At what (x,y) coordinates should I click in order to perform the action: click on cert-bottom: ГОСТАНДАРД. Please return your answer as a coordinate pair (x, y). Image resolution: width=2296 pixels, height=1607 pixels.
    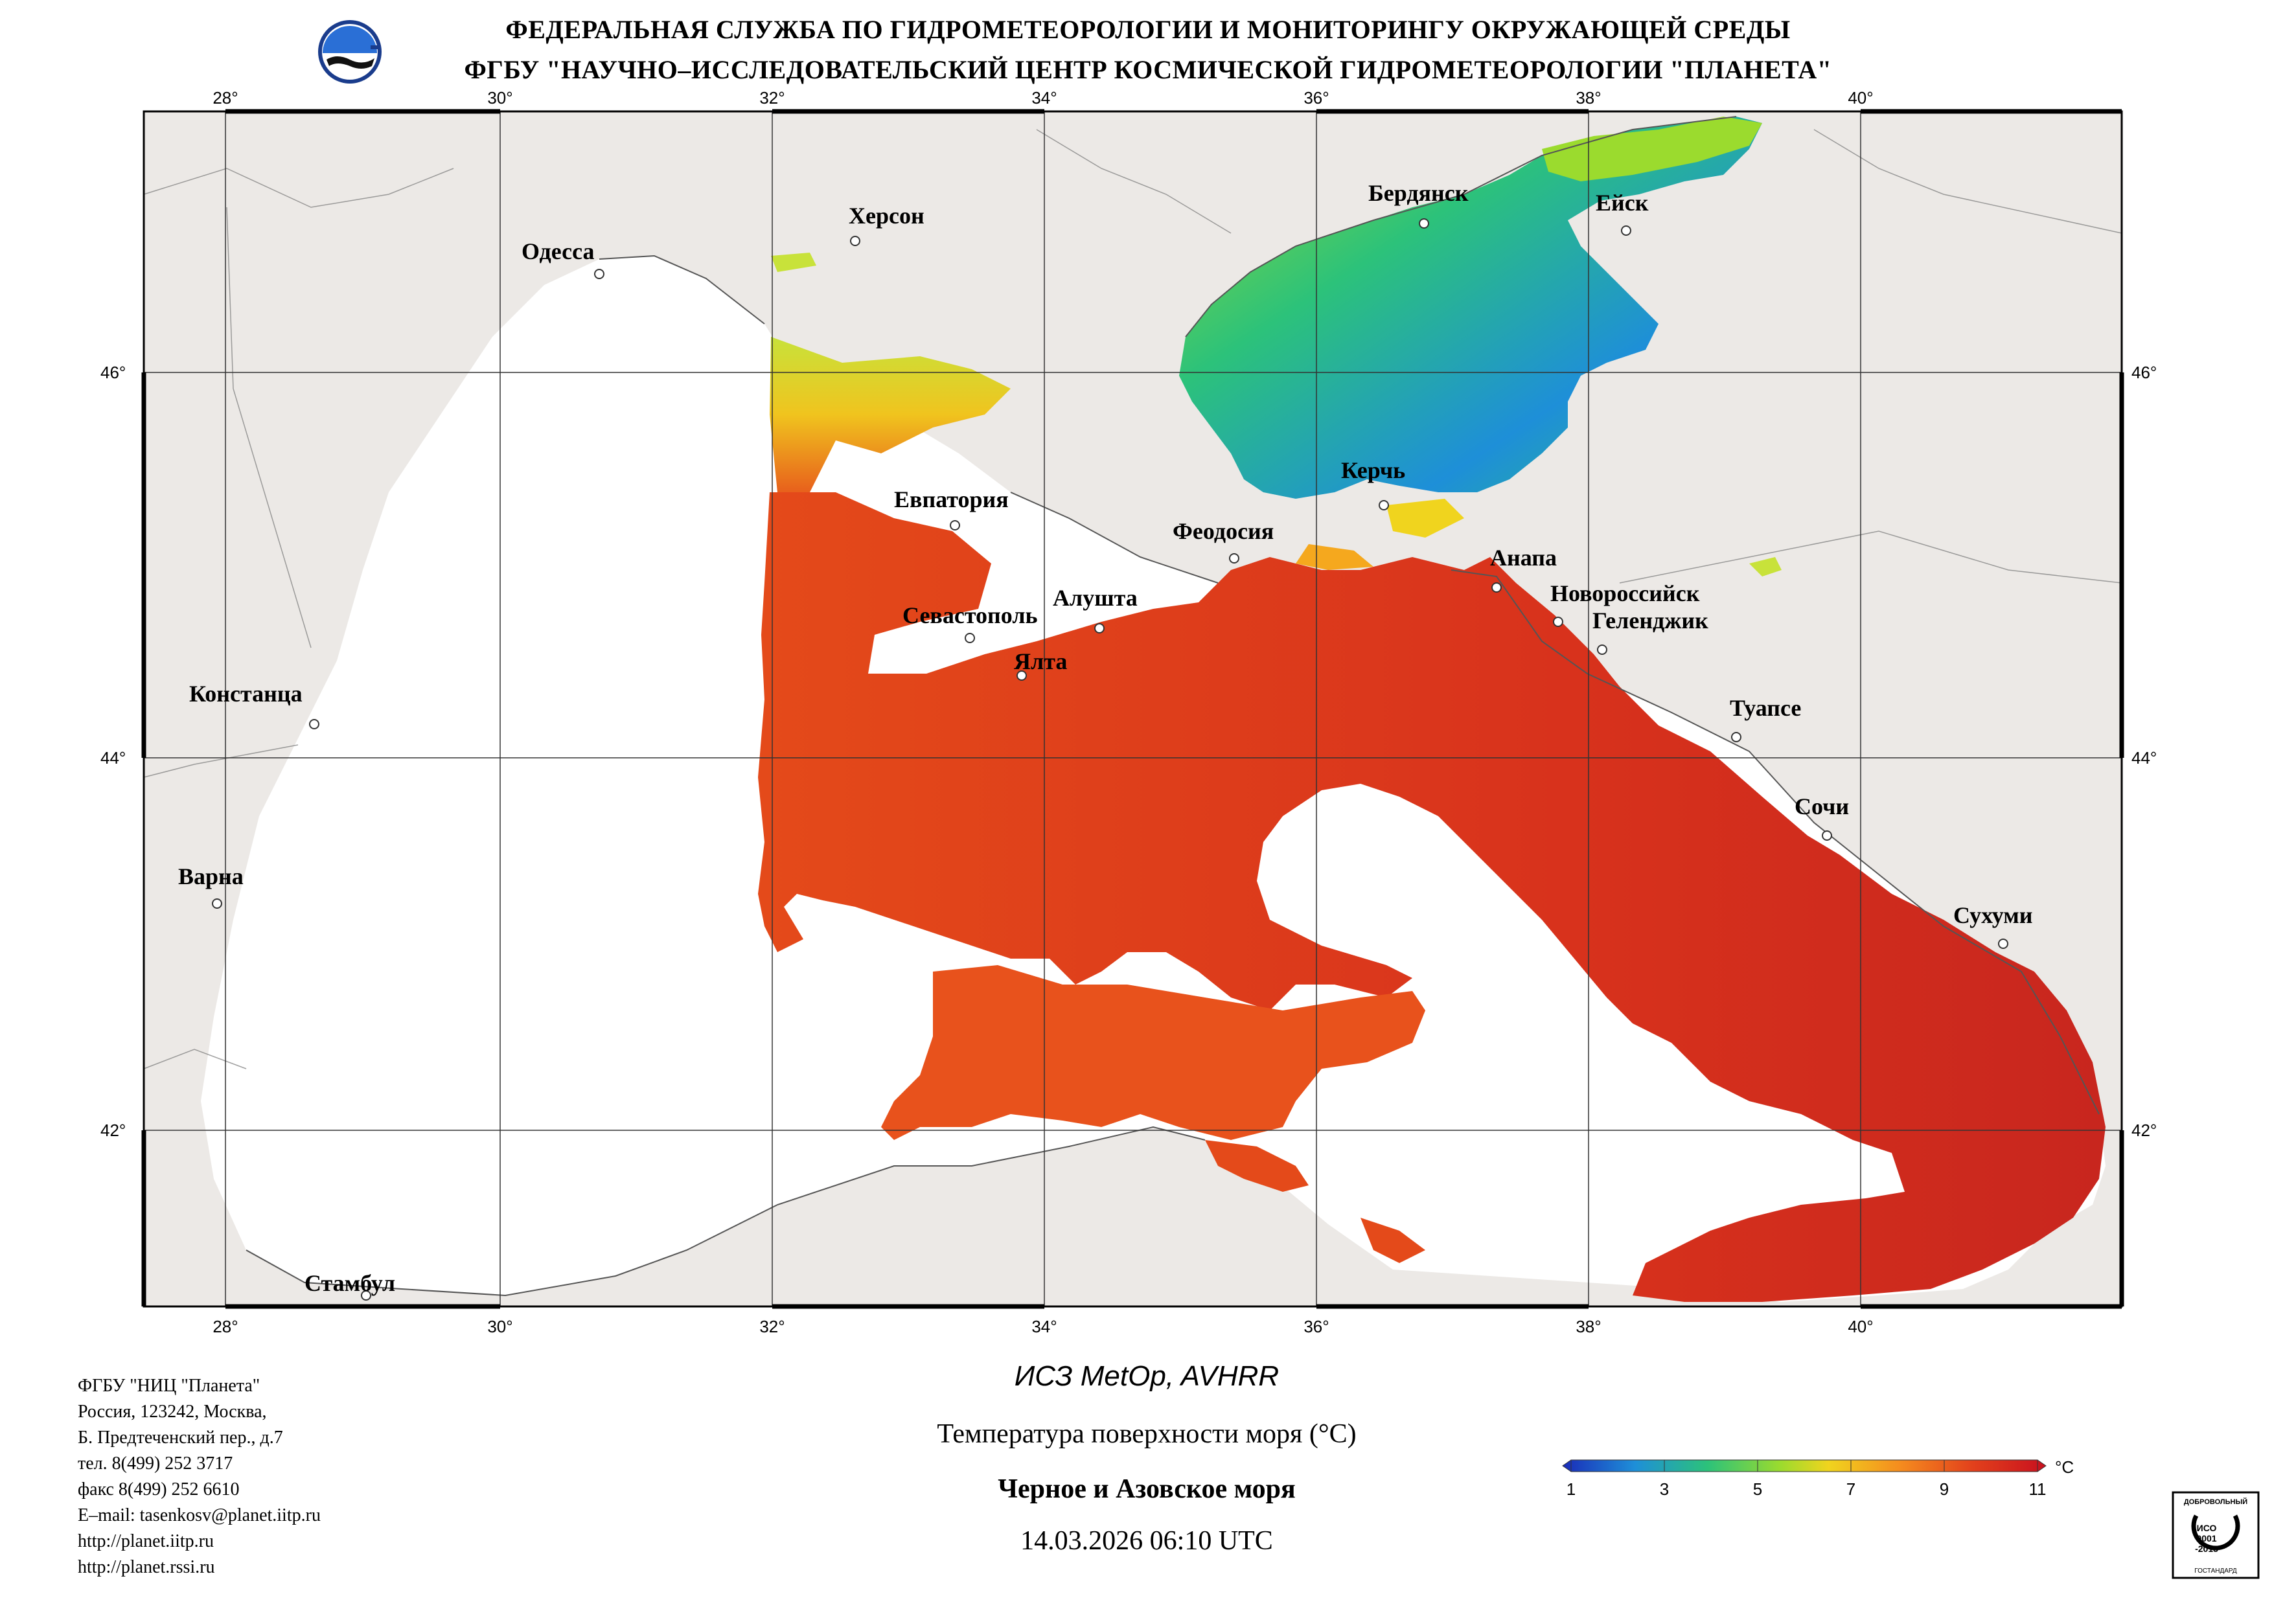
    Looking at the image, I should click on (2215, 1571).